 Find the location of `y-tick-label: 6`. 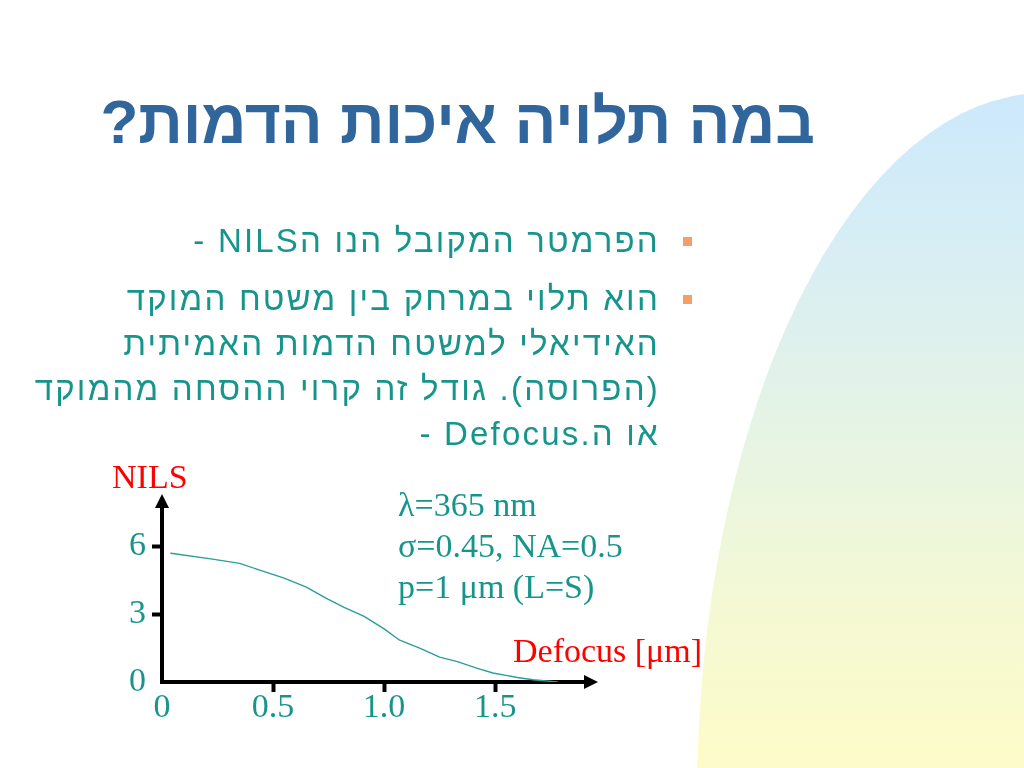

y-tick-label: 6 is located at coordinates (137, 544).